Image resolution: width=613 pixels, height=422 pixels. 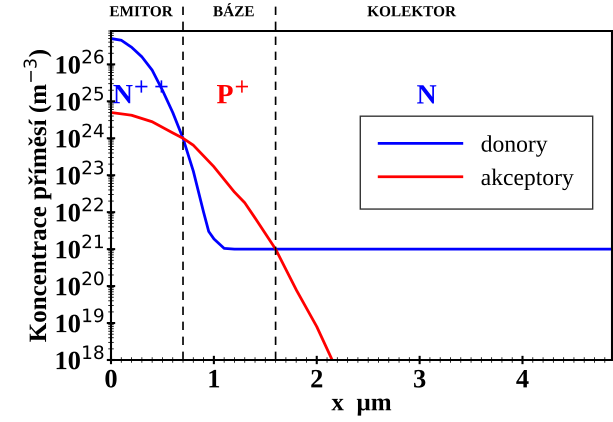 What do you see at coordinates (80, 136) in the screenshot?
I see `y-tick-label: 10$^{24}$` at bounding box center [80, 136].